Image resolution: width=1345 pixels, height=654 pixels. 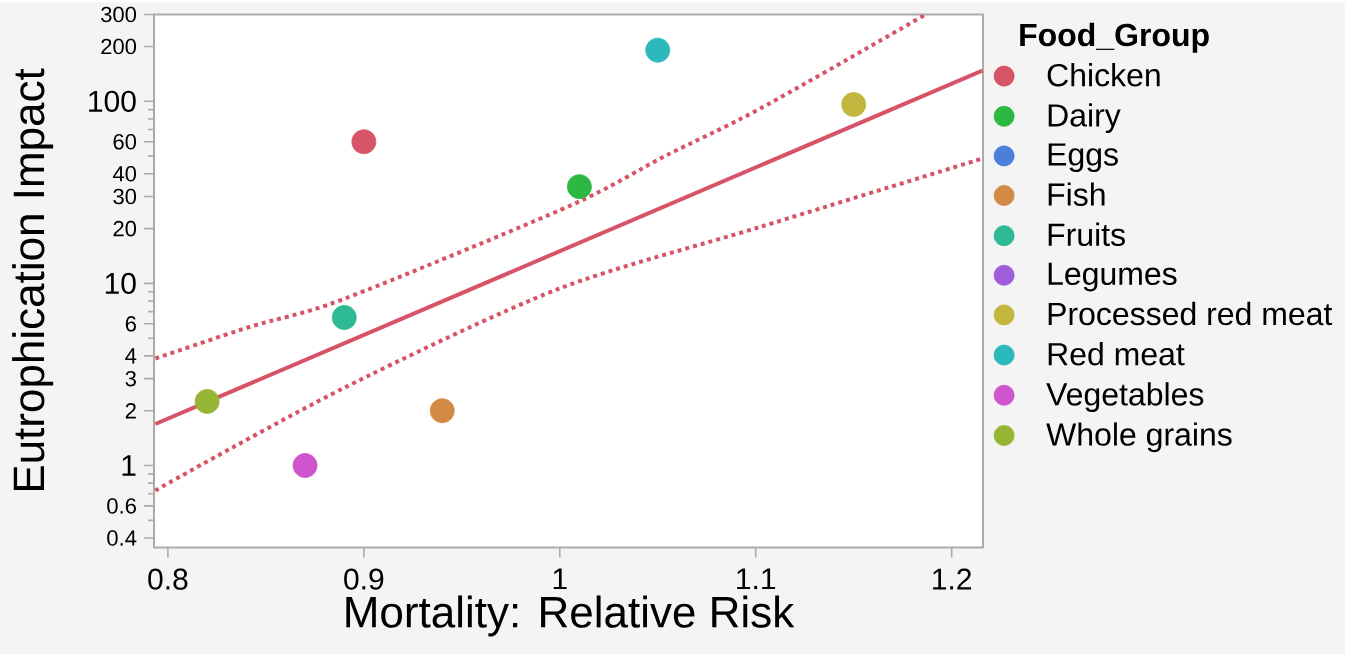 I want to click on legend-label: Processed red meat, so click(x=1190, y=313).